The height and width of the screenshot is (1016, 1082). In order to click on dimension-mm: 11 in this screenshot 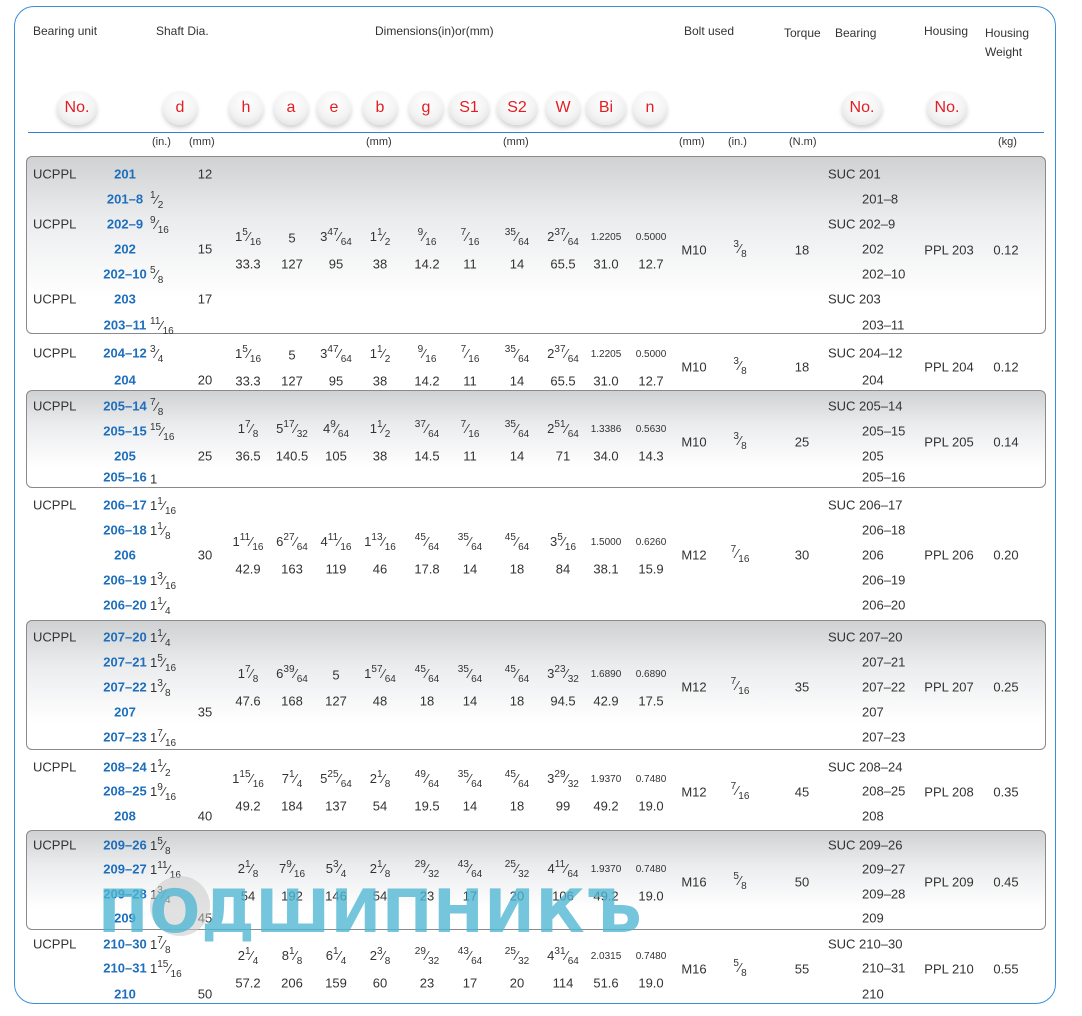, I will do `click(470, 380)`.